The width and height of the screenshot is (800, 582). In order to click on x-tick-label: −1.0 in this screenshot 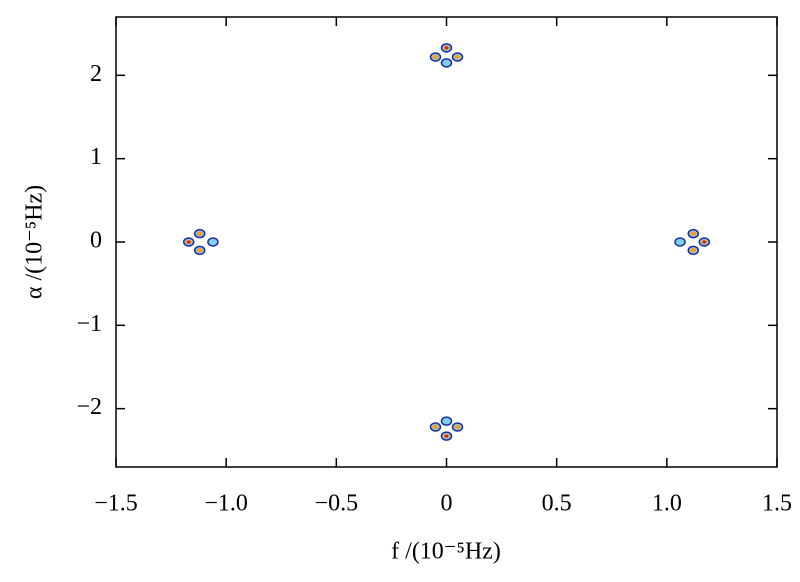, I will do `click(226, 504)`.